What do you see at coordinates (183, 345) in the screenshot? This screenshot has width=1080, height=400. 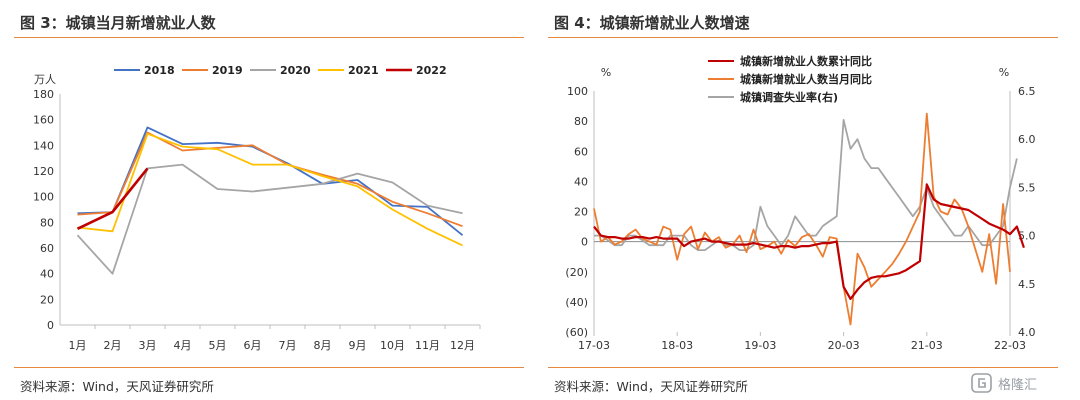 I see `x-tick-label: 4月` at bounding box center [183, 345].